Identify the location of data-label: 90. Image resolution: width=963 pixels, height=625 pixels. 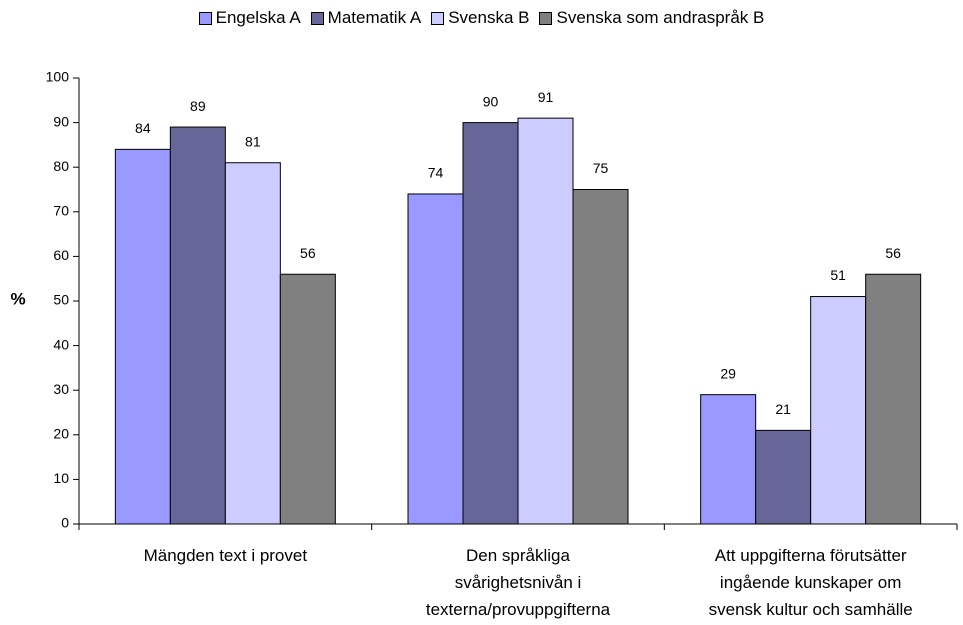
(491, 101).